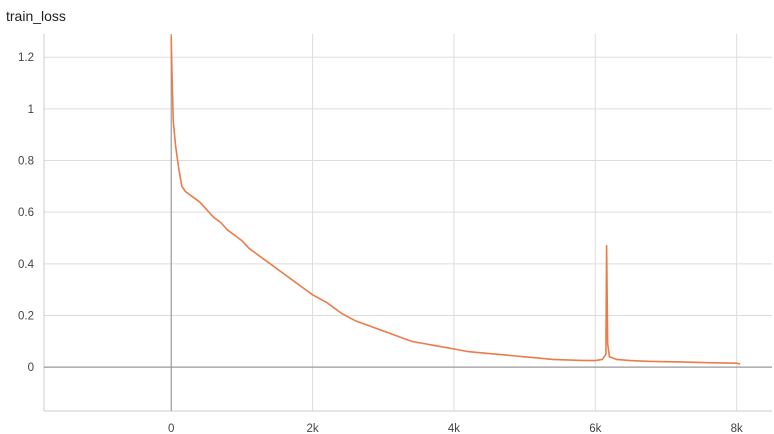 The image size is (774, 434). What do you see at coordinates (26, 265) in the screenshot?
I see `y-tick-label: 0.4` at bounding box center [26, 265].